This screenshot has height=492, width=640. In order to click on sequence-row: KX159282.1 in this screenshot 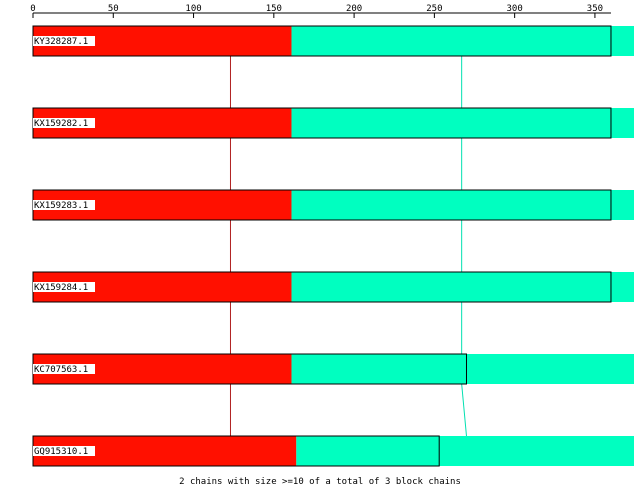, I will do `click(333, 123)`.